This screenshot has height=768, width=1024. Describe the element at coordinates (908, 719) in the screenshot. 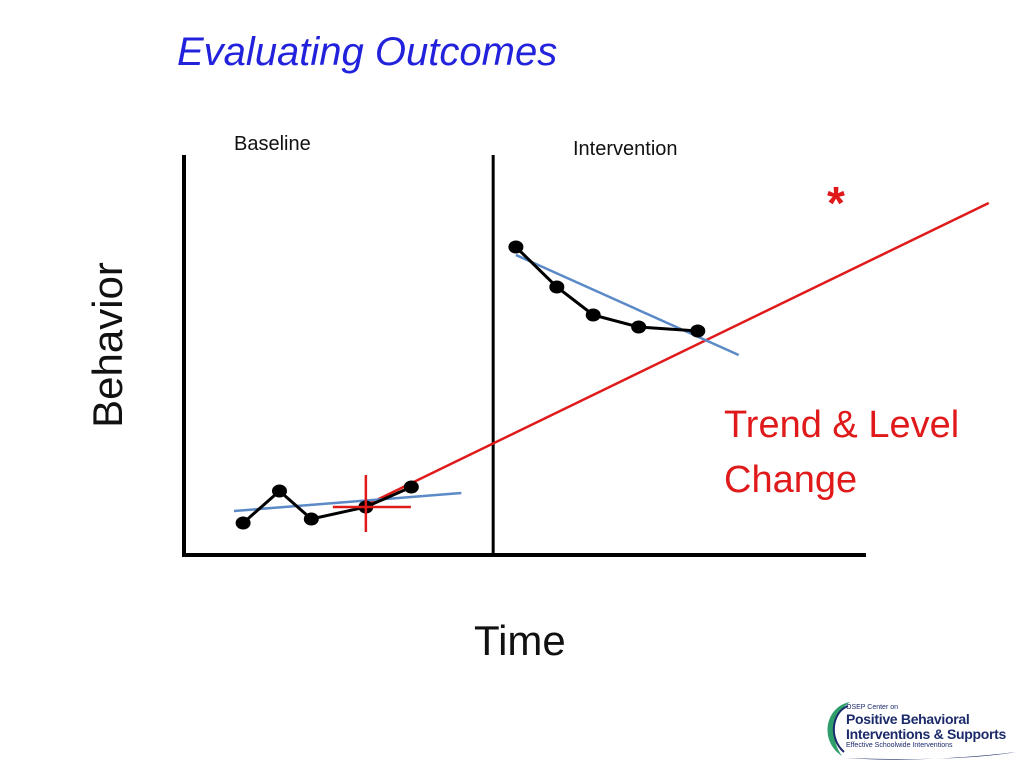

I see `logo-line-2: Positive Behavioral` at that location.